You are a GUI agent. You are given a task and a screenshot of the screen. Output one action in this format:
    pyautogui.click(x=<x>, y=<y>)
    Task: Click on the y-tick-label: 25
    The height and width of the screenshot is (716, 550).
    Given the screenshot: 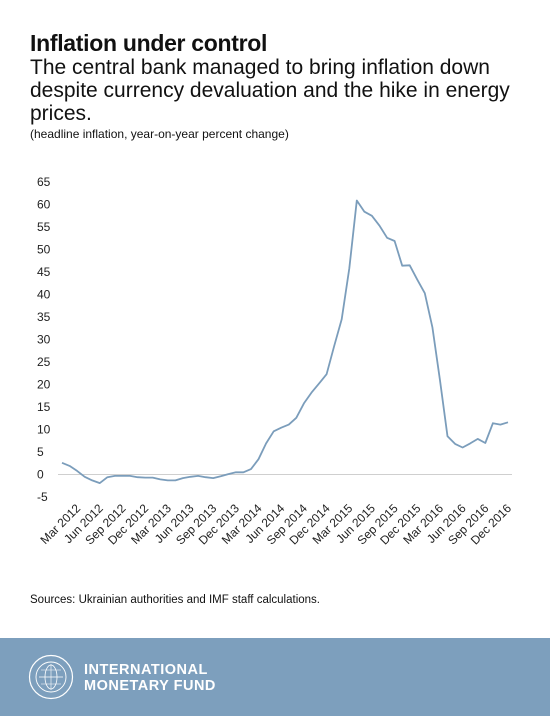 What is the action you would take?
    pyautogui.click(x=44, y=362)
    